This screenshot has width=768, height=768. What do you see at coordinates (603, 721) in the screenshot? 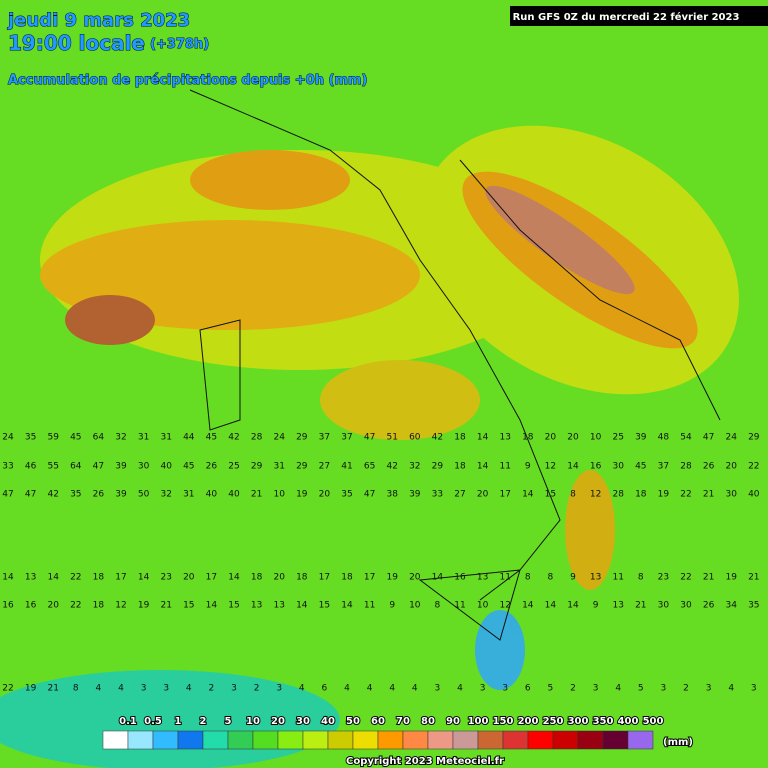
I see `legend-label: 350` at bounding box center [603, 721].